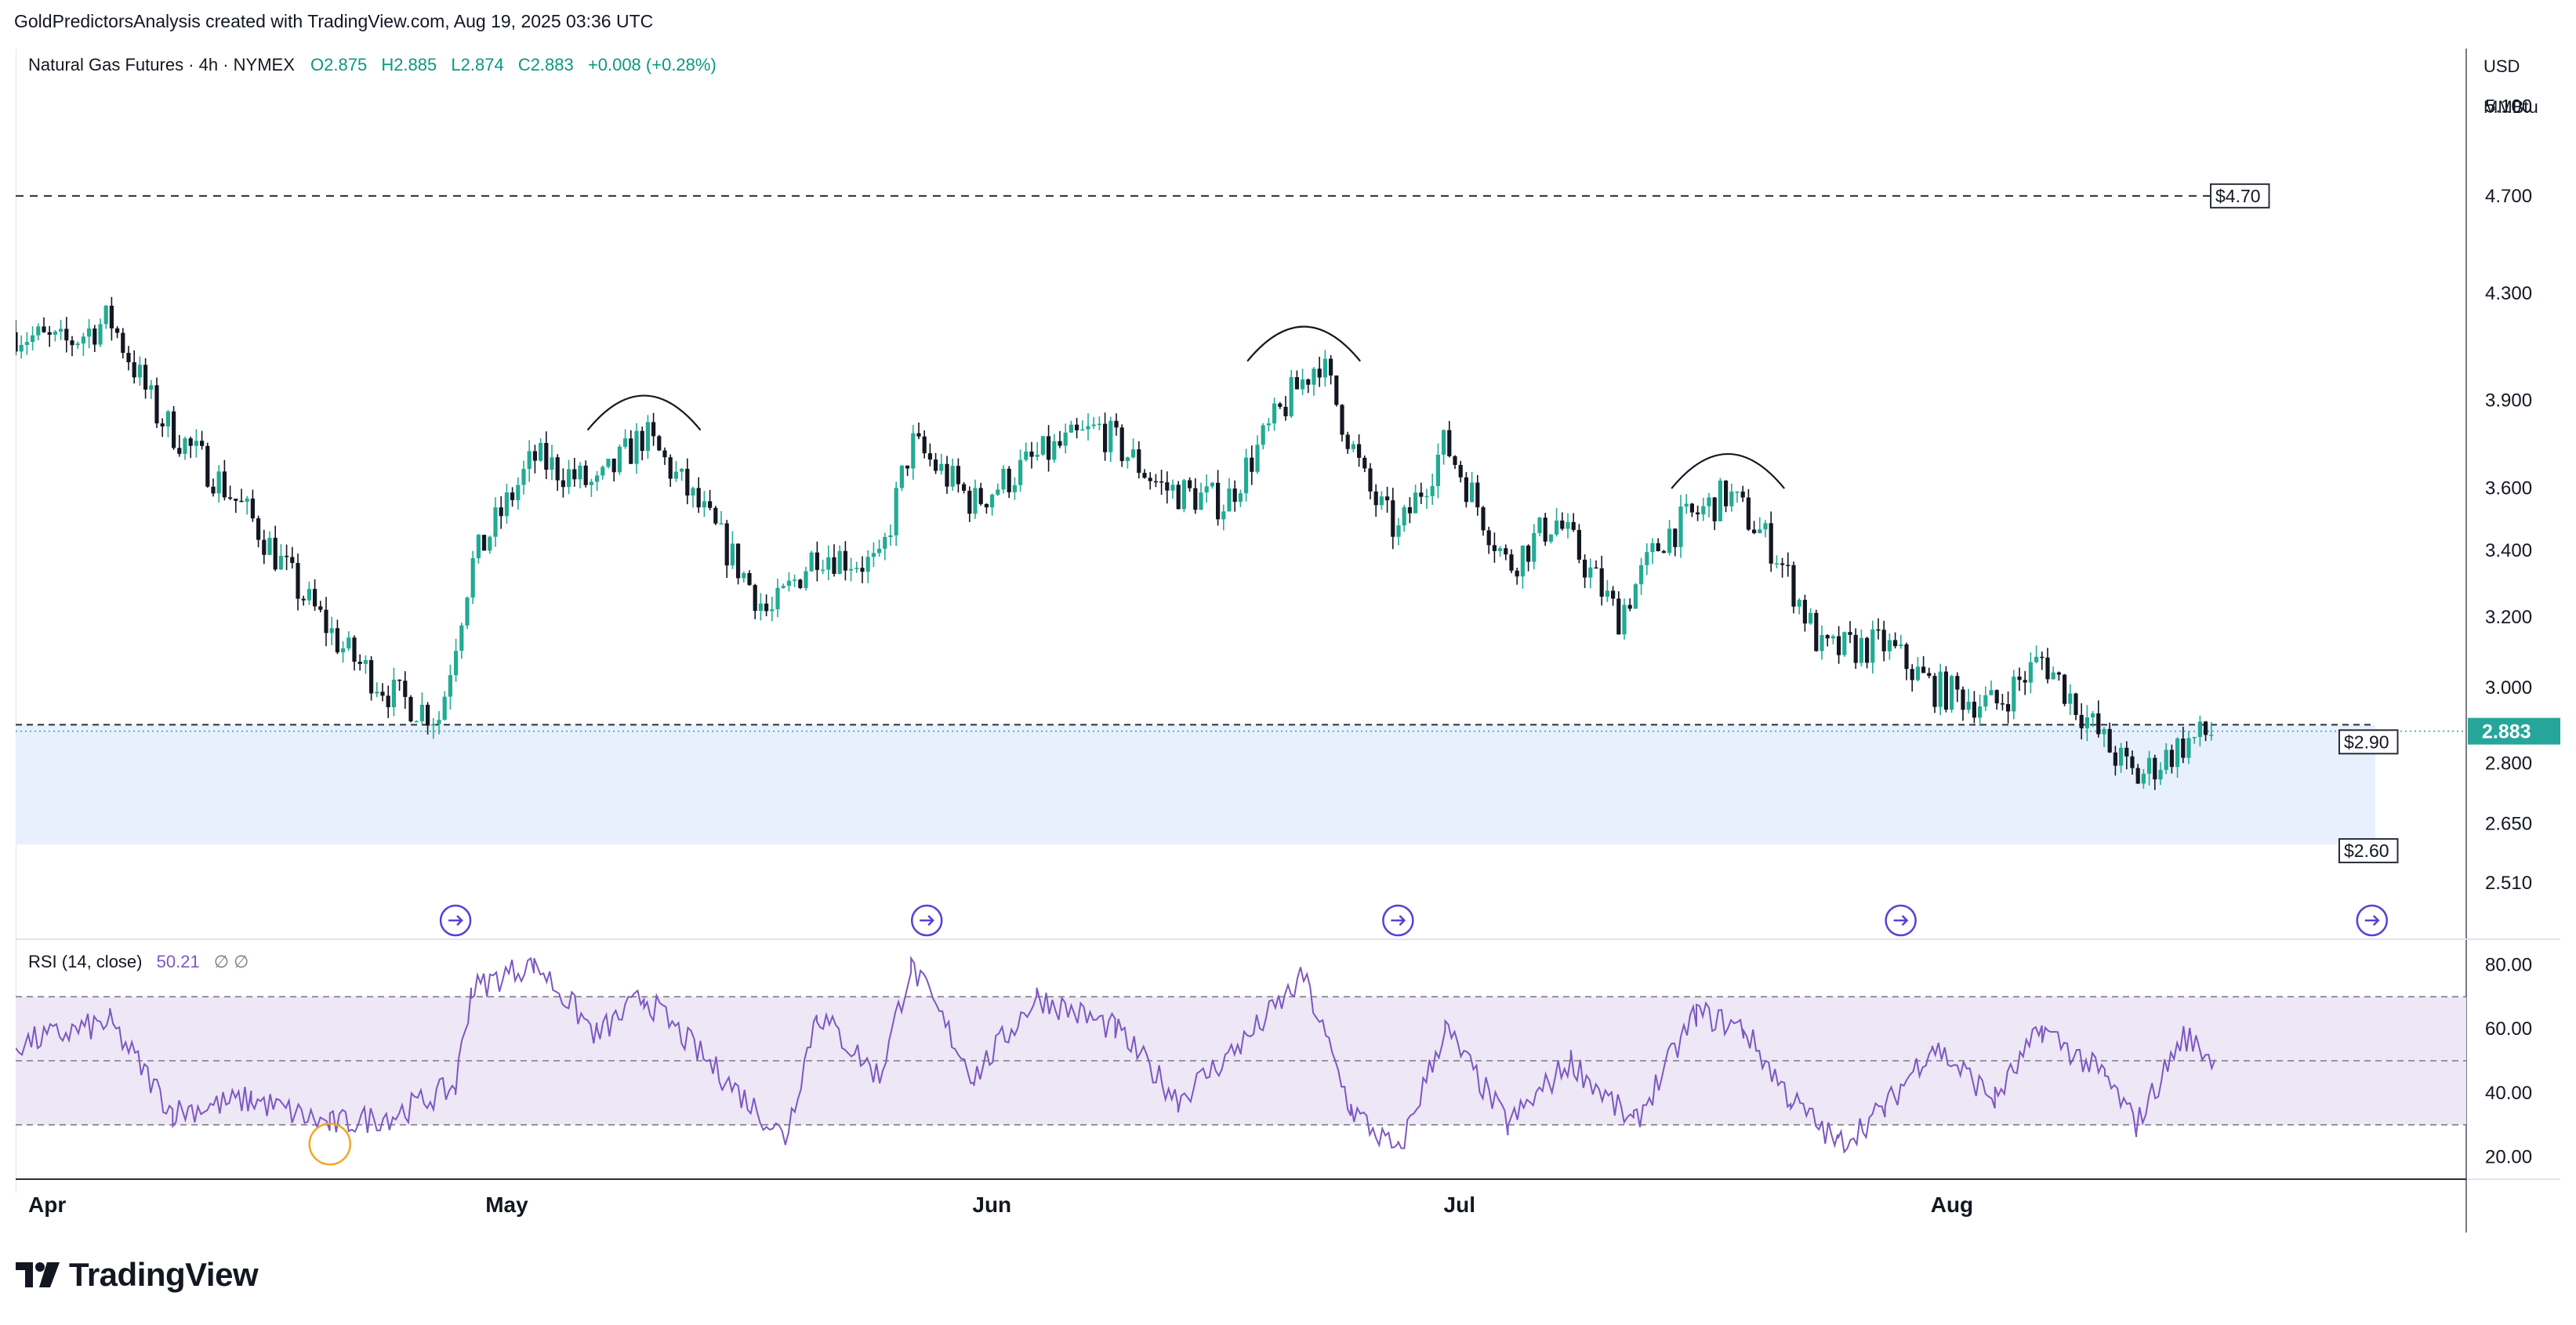 Image resolution: width=2576 pixels, height=1325 pixels. I want to click on tradingview-logo: TradingView, so click(137, 1275).